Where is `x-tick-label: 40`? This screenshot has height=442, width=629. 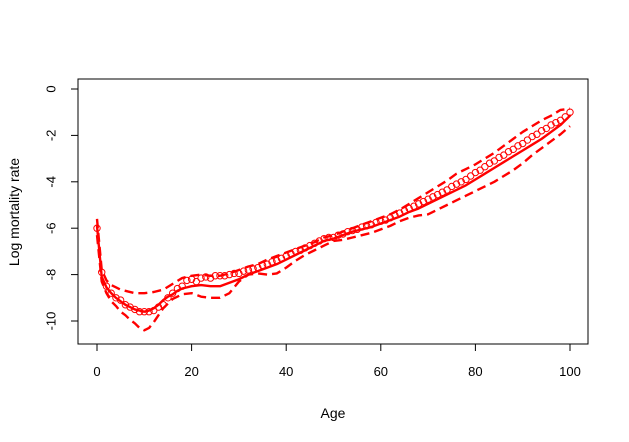 x-tick-label: 40 is located at coordinates (286, 371).